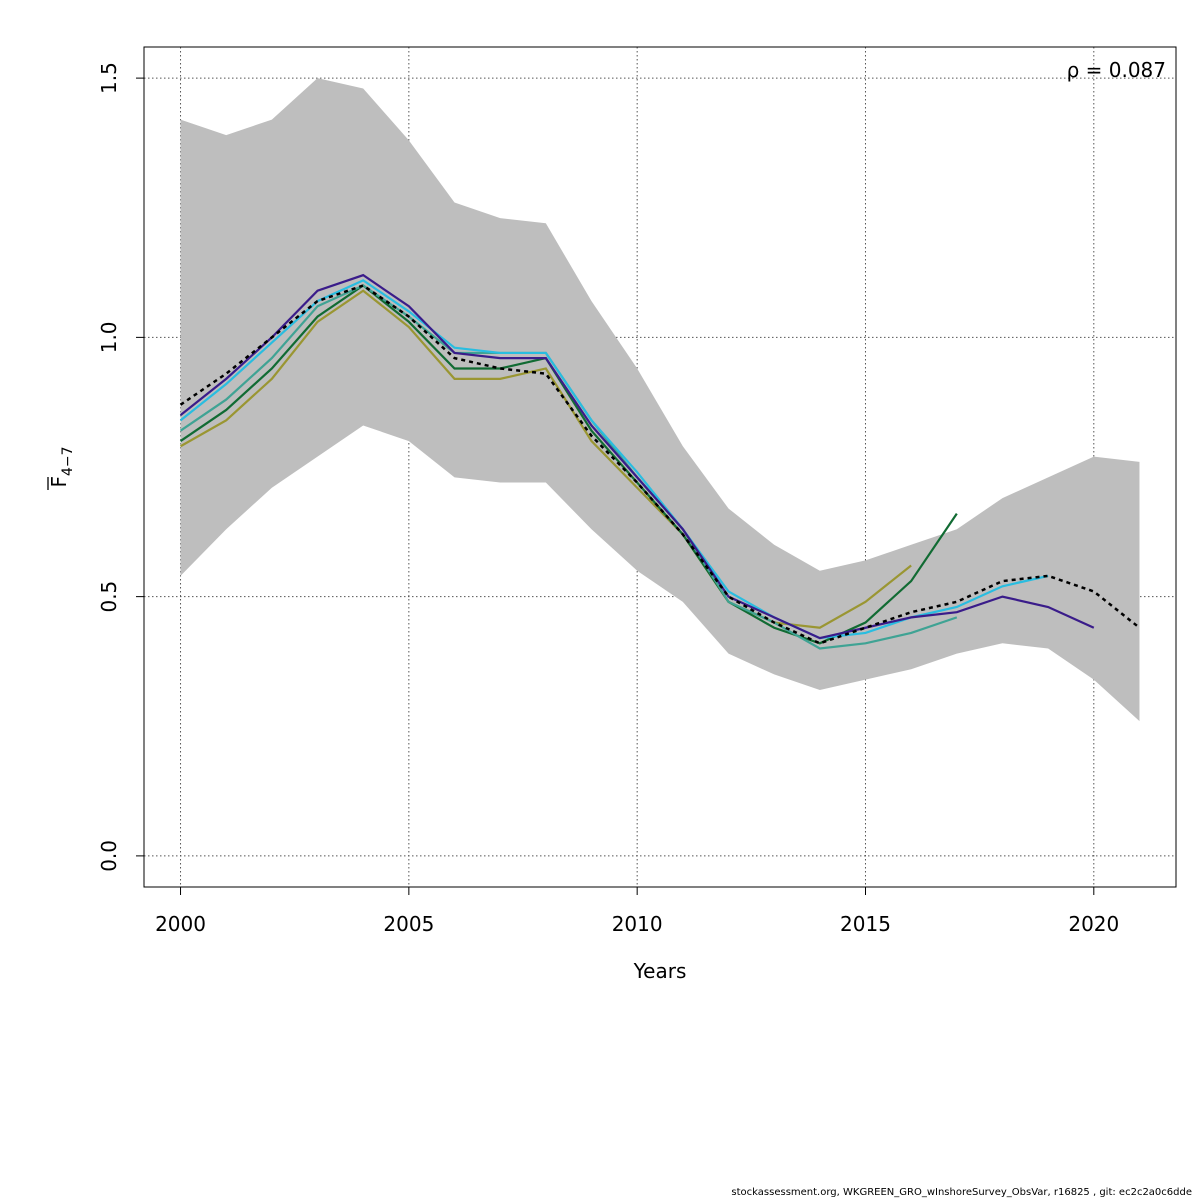 The width and height of the screenshot is (1200, 1200). Describe the element at coordinates (109, 337) in the screenshot. I see `y-tick-label: 1.0` at that location.